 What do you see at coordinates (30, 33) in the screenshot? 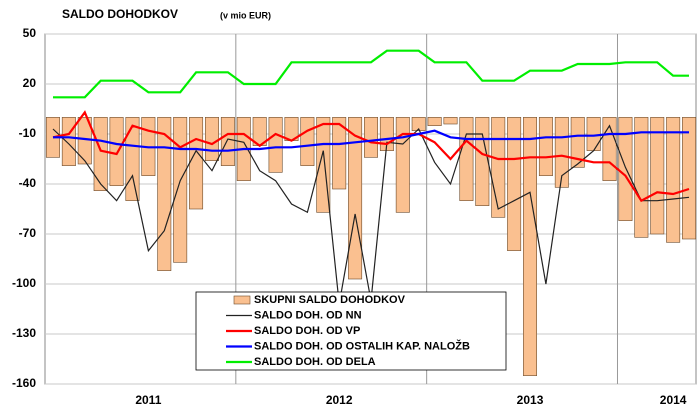
I see `y-tick-label: 50` at bounding box center [30, 33].